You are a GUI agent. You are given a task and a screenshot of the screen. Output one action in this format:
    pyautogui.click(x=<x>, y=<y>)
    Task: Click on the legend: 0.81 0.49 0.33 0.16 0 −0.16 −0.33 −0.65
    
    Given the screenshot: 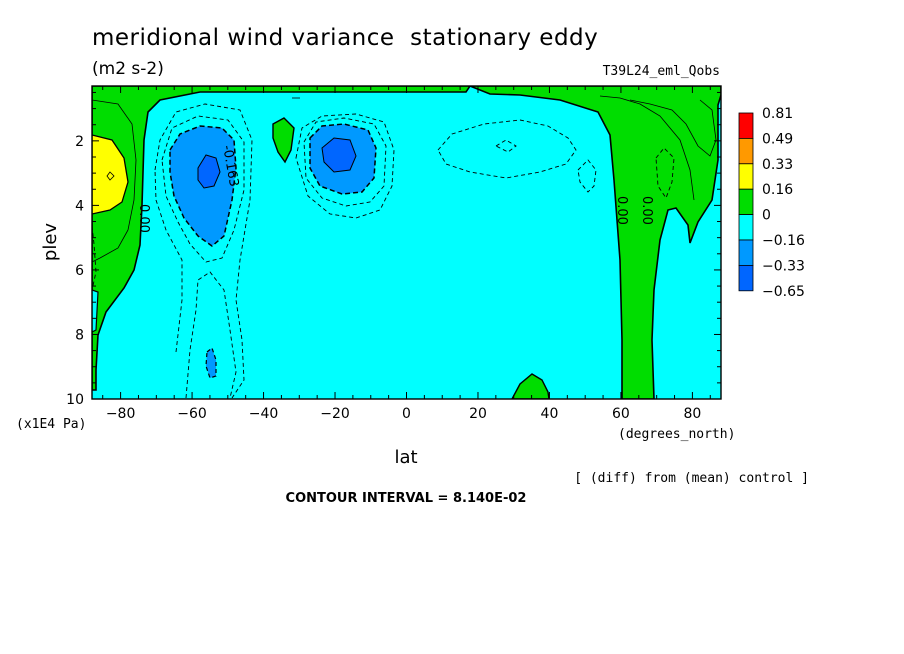 What is the action you would take?
    pyautogui.click(x=771, y=203)
    